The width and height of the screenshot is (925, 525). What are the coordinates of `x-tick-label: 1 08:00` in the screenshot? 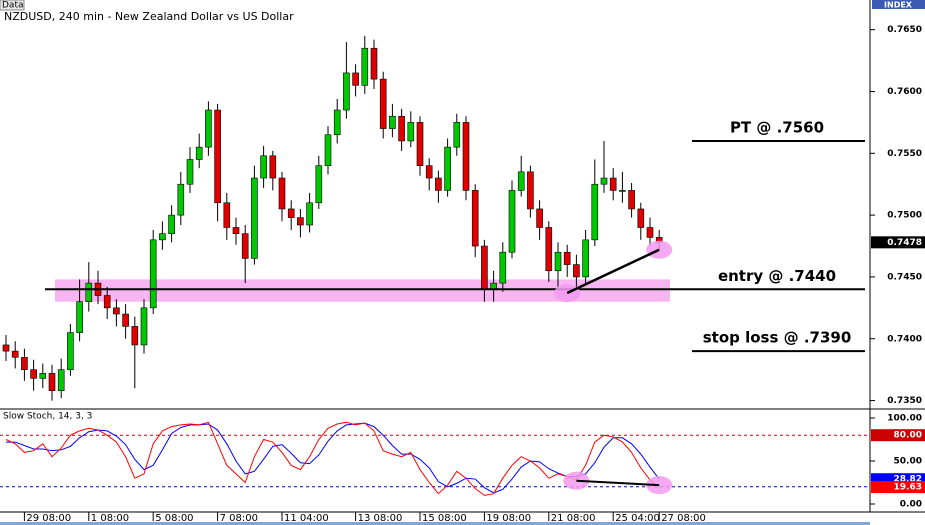 It's located at (110, 518).